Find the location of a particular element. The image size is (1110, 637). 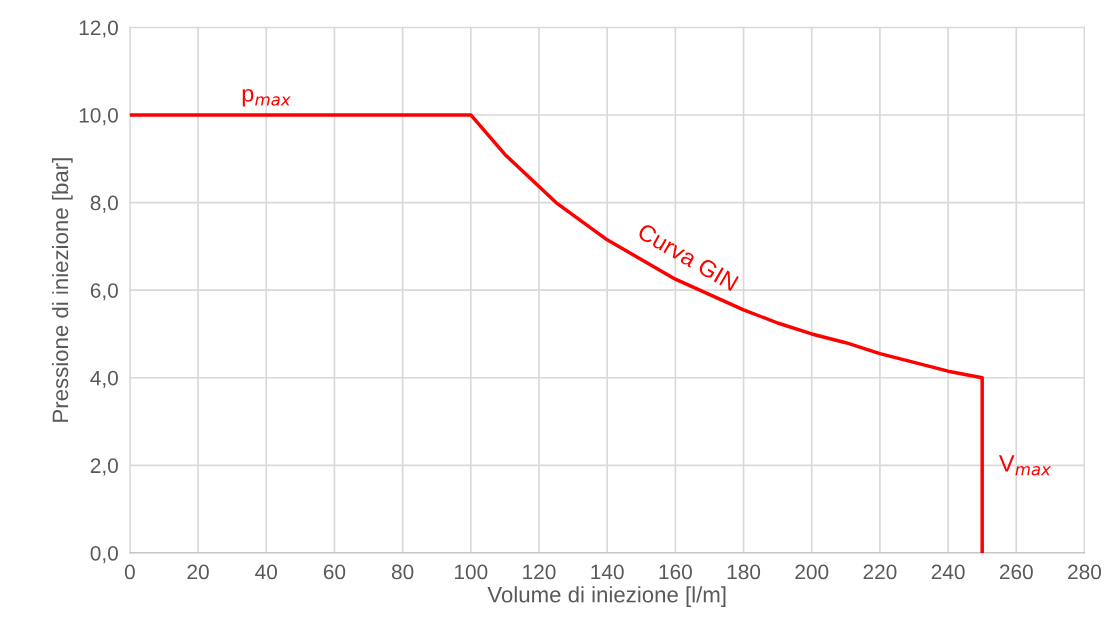

y-tick-label: 2,0 is located at coordinates (104, 467).